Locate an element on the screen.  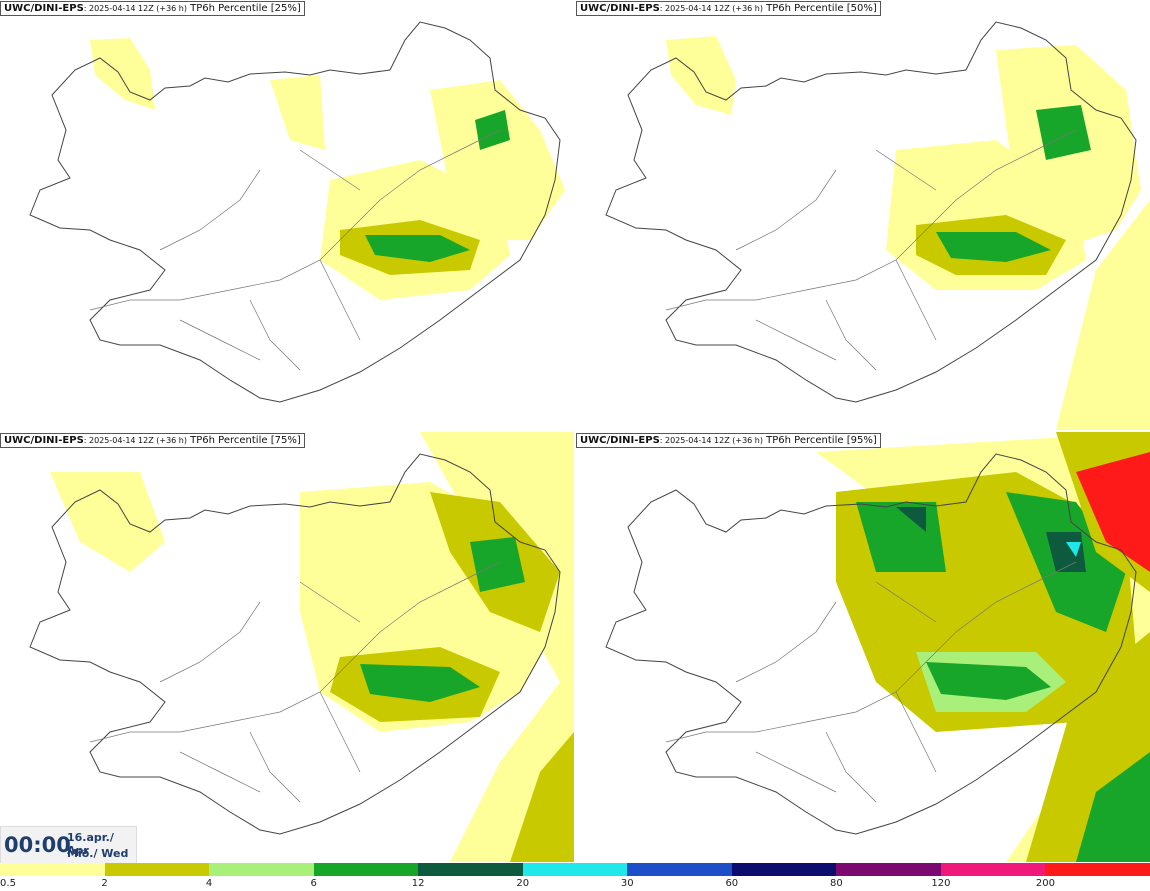
valid-time: 00:00 is located at coordinates (37, 845).